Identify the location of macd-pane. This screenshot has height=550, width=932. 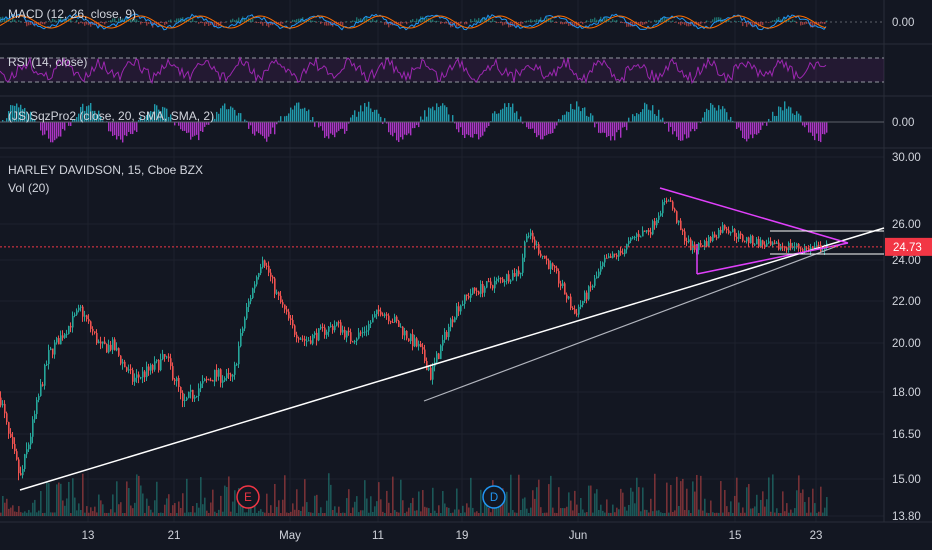
(442, 22).